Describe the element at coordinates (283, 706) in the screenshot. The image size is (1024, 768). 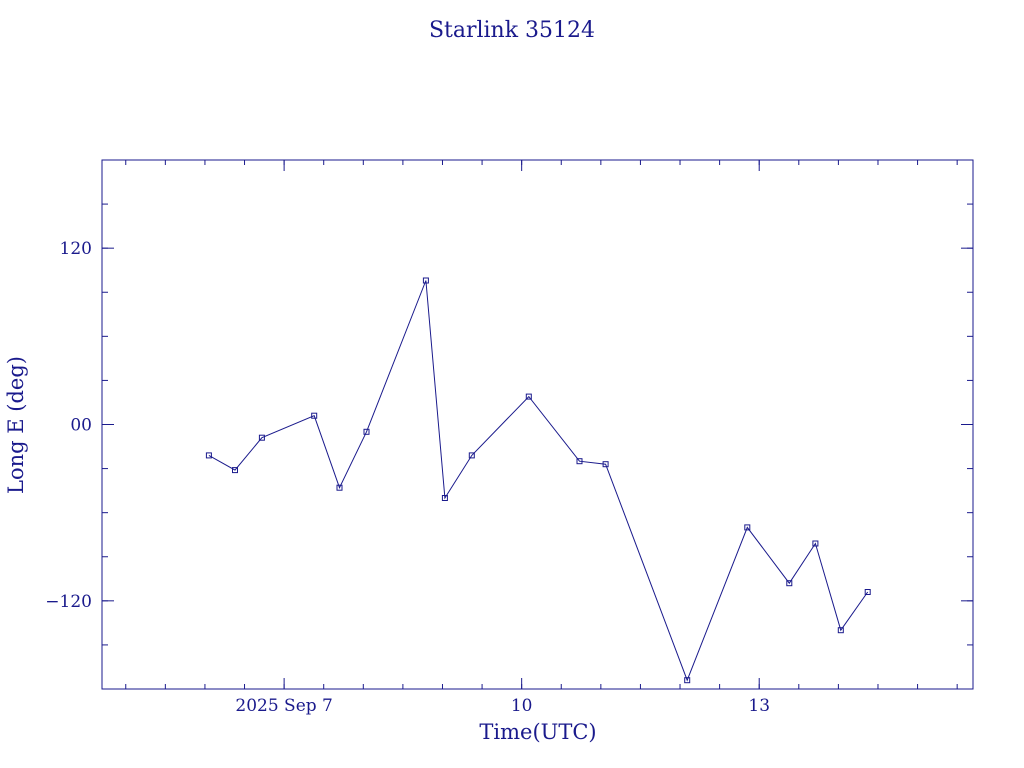
I see `x-tick-label: 2025 Sep 7` at that location.